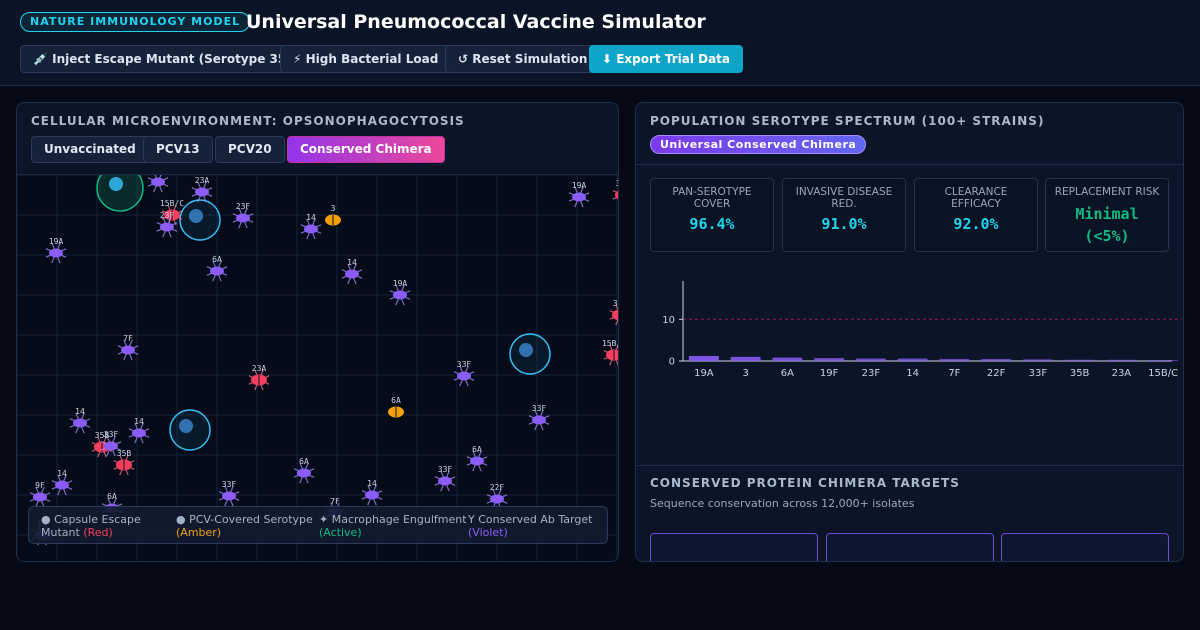 The image size is (1200, 630). What do you see at coordinates (787, 359) in the screenshot?
I see `bar-6A` at bounding box center [787, 359].